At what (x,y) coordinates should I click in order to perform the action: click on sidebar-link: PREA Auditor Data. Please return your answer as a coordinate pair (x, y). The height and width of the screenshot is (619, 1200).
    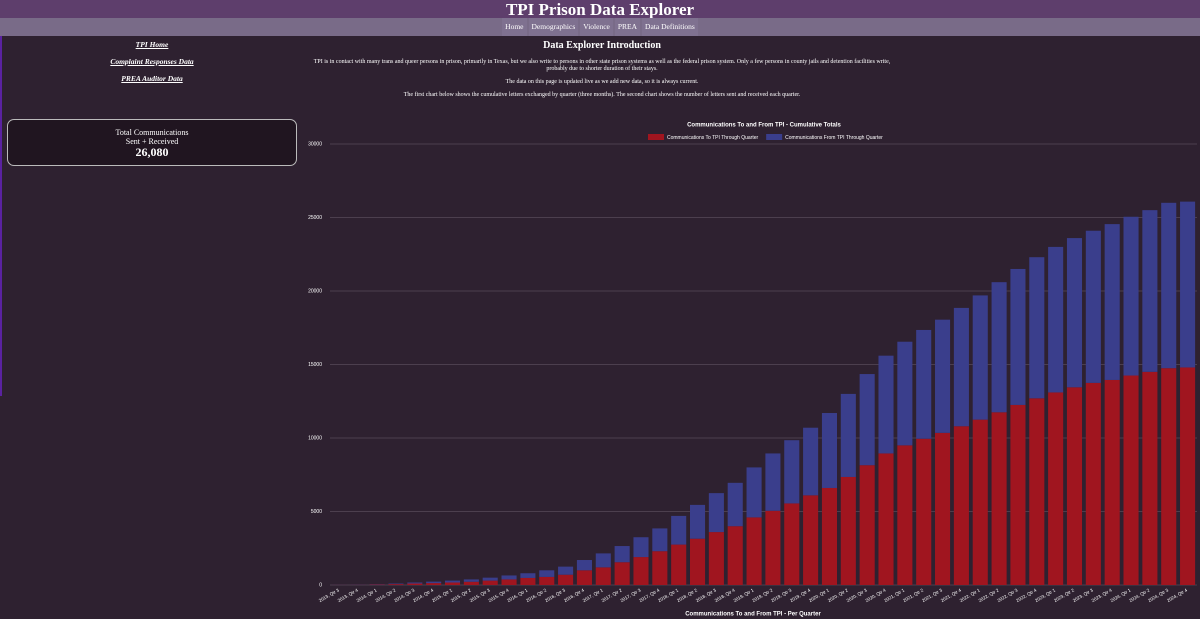
    Looking at the image, I should click on (152, 78).